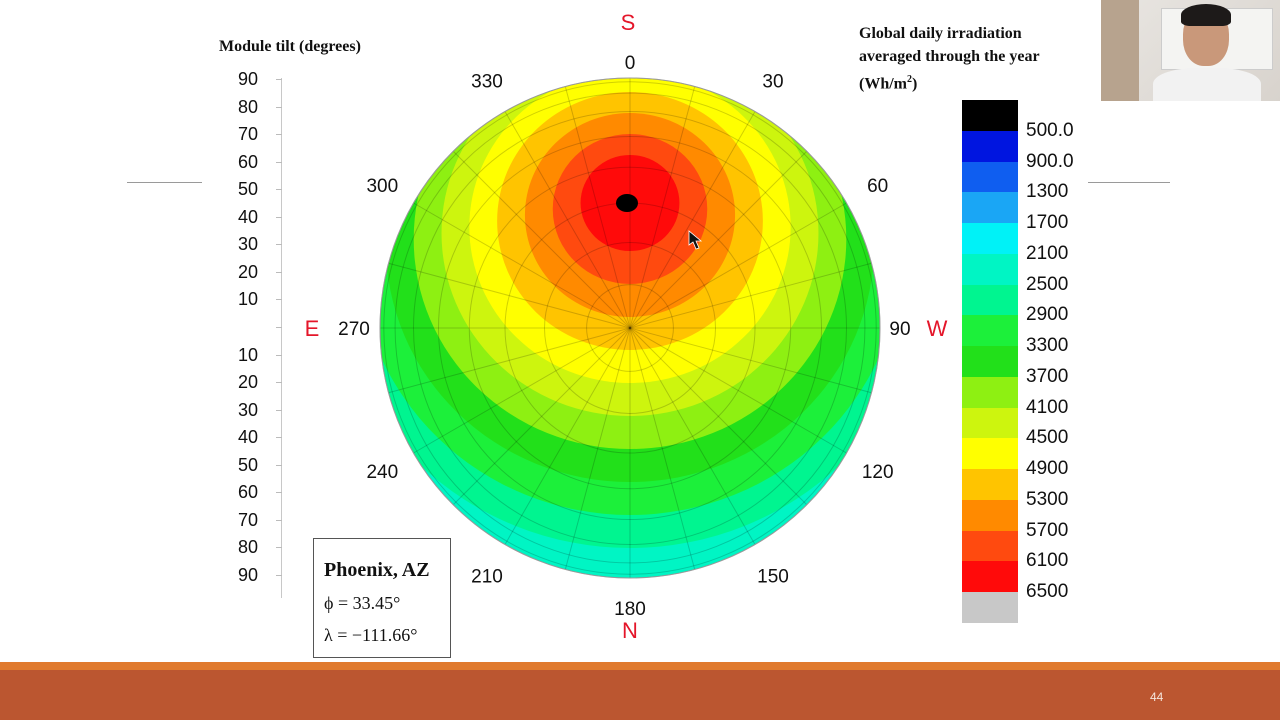 The height and width of the screenshot is (720, 1280). What do you see at coordinates (1047, 315) in the screenshot?
I see `legend-label-2900: 2900` at bounding box center [1047, 315].